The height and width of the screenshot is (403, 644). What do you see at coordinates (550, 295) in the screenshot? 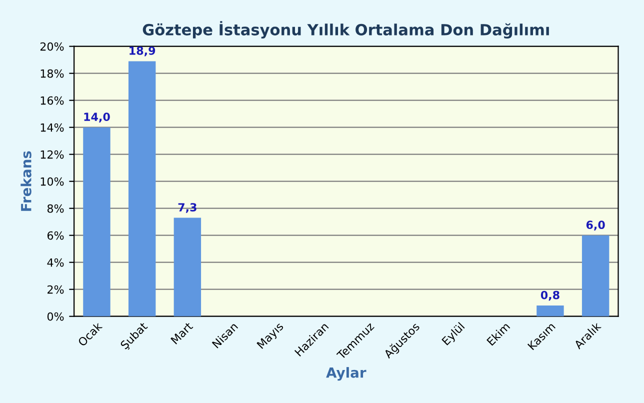
I see `data-label: 0,8` at bounding box center [550, 295].